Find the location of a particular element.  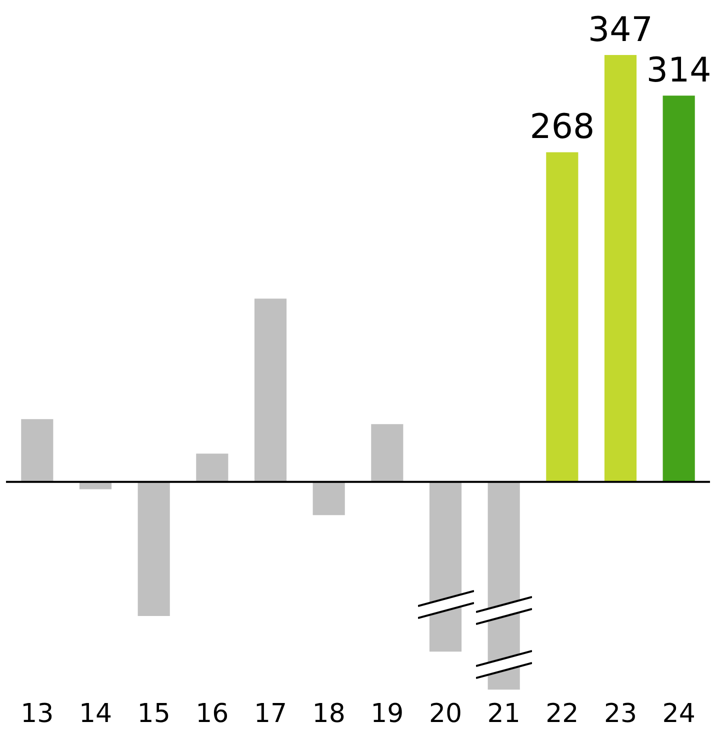

x-tick-label: 23 is located at coordinates (621, 714).